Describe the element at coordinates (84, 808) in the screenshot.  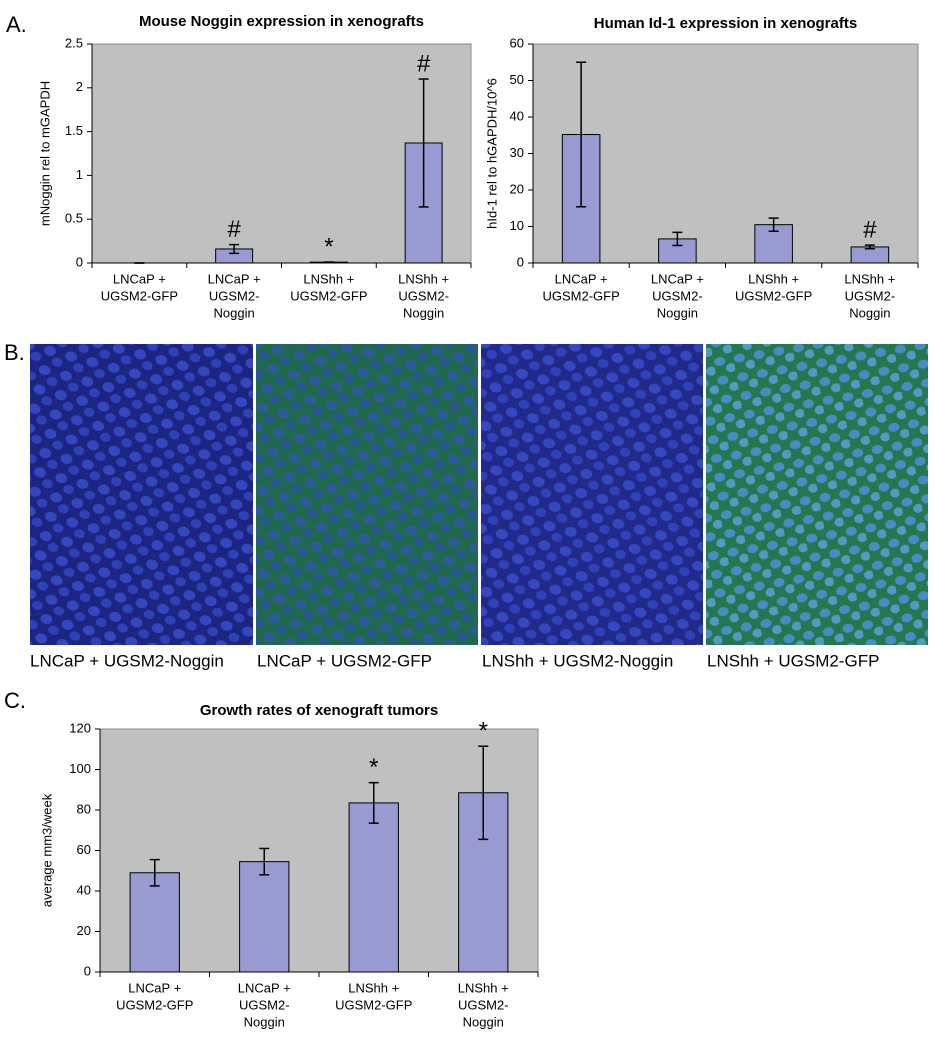
I see `y-tick-label: 80` at that location.